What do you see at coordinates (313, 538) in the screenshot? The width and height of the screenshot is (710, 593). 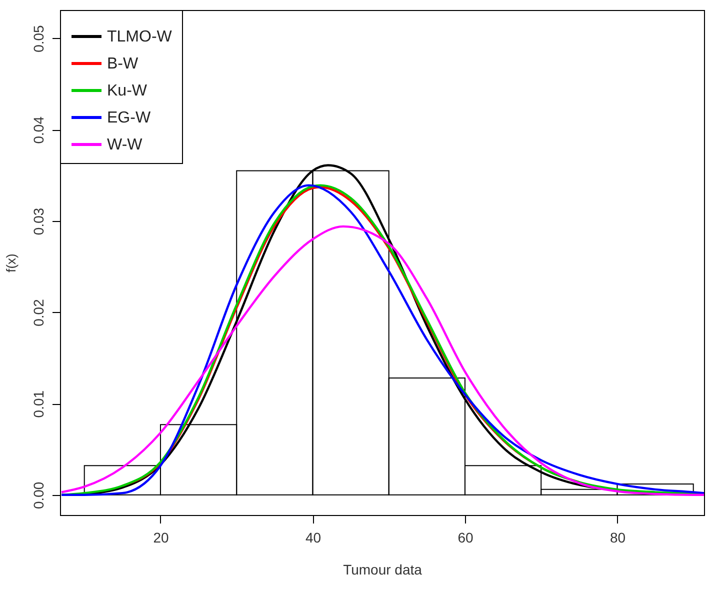 I see `x-tick-label: 40` at bounding box center [313, 538].